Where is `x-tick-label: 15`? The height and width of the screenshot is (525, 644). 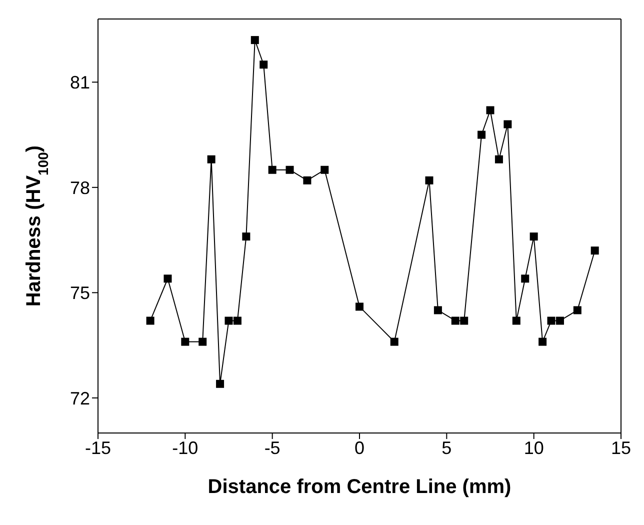 x-tick-label: 15 is located at coordinates (621, 448).